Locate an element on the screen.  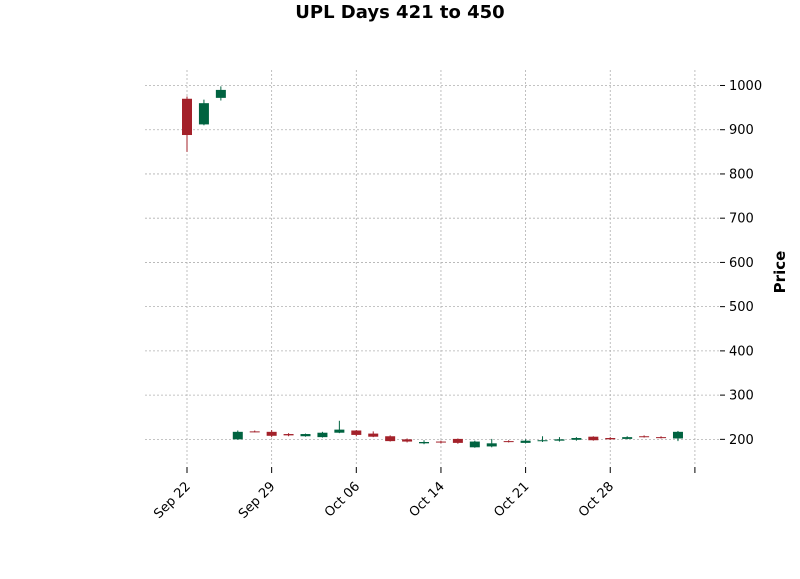
x-tick-label: Oct 28 is located at coordinates (596, 499).